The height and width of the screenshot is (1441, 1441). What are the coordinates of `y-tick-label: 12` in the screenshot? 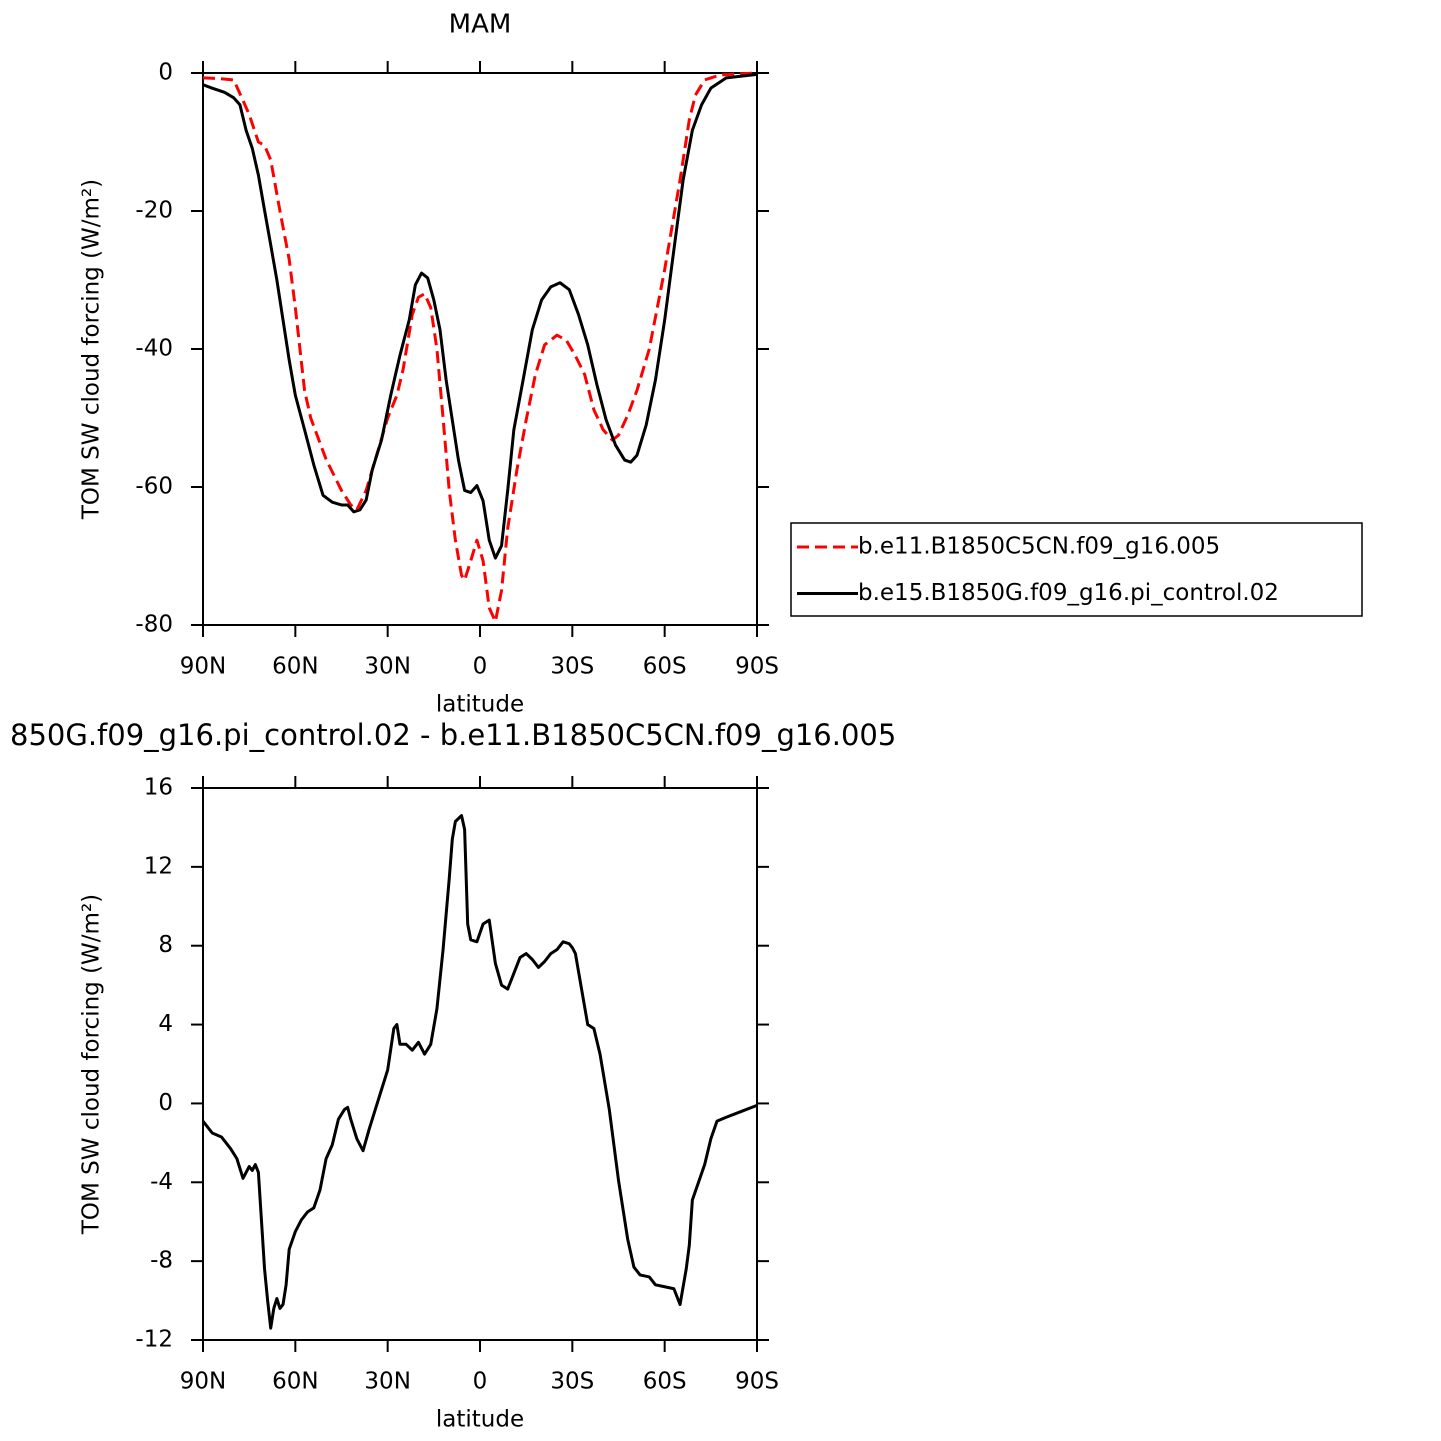 It's located at (158, 866).